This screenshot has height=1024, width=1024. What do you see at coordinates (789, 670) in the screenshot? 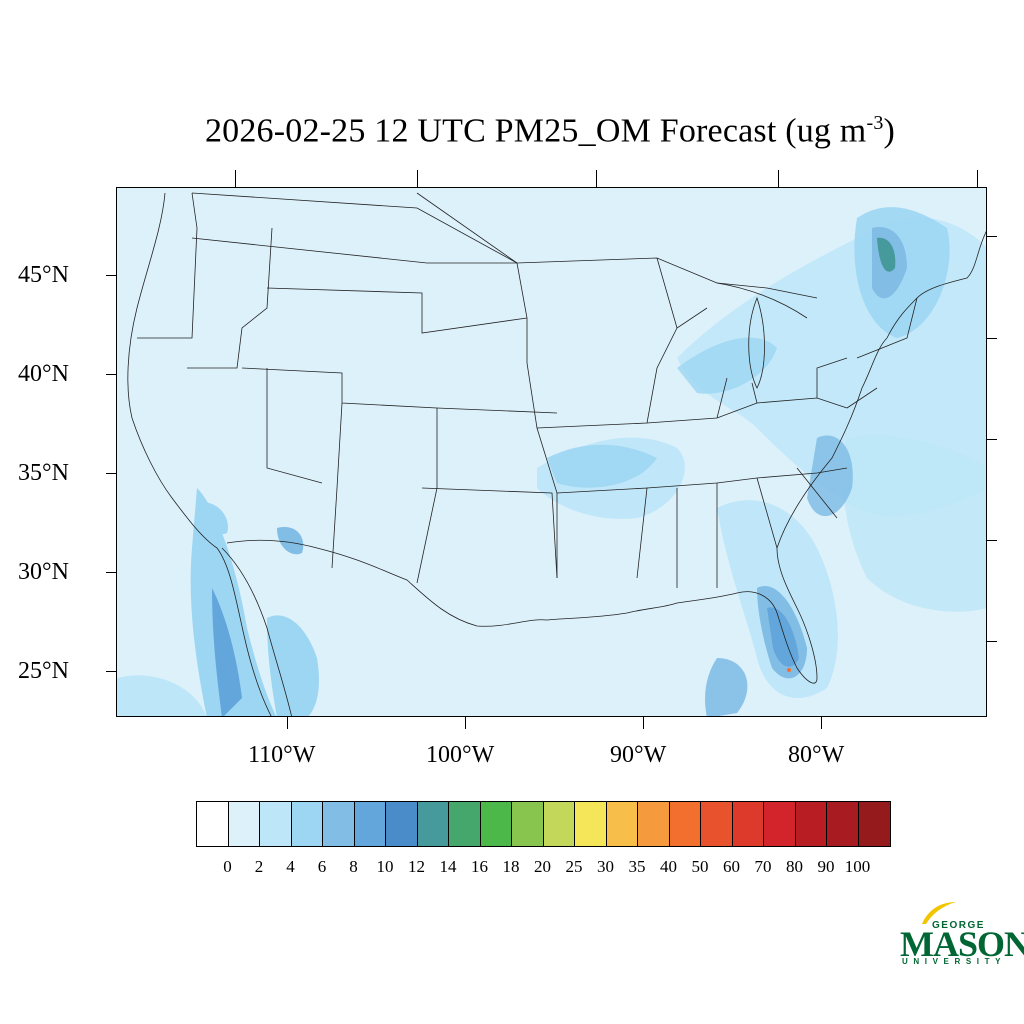
I see `hotspot-marker` at bounding box center [789, 670].